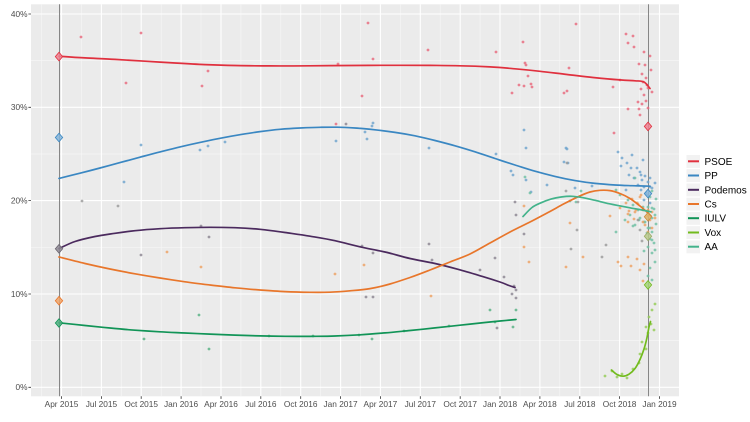  I want to click on svg-text: Jan 2016, so click(181, 404).